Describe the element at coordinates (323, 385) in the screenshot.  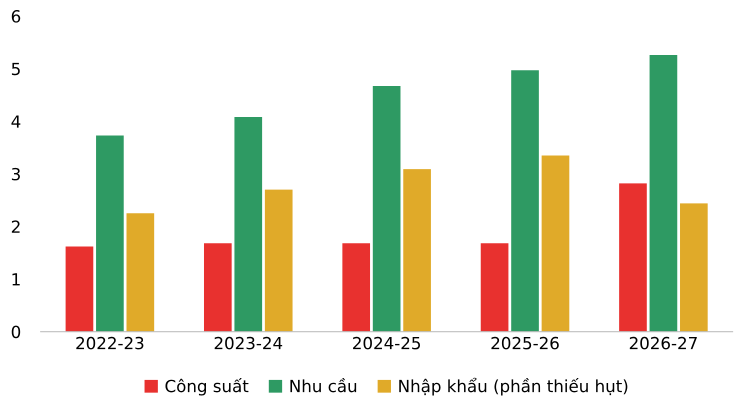
I see `legend-label: Nhu cầu` at that location.